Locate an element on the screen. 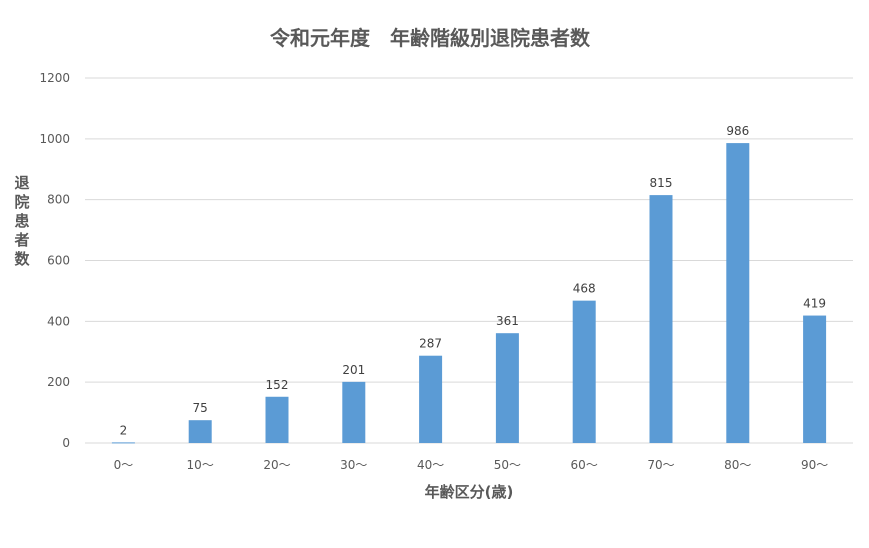  y-tick-label: 1000 is located at coordinates (54, 139).